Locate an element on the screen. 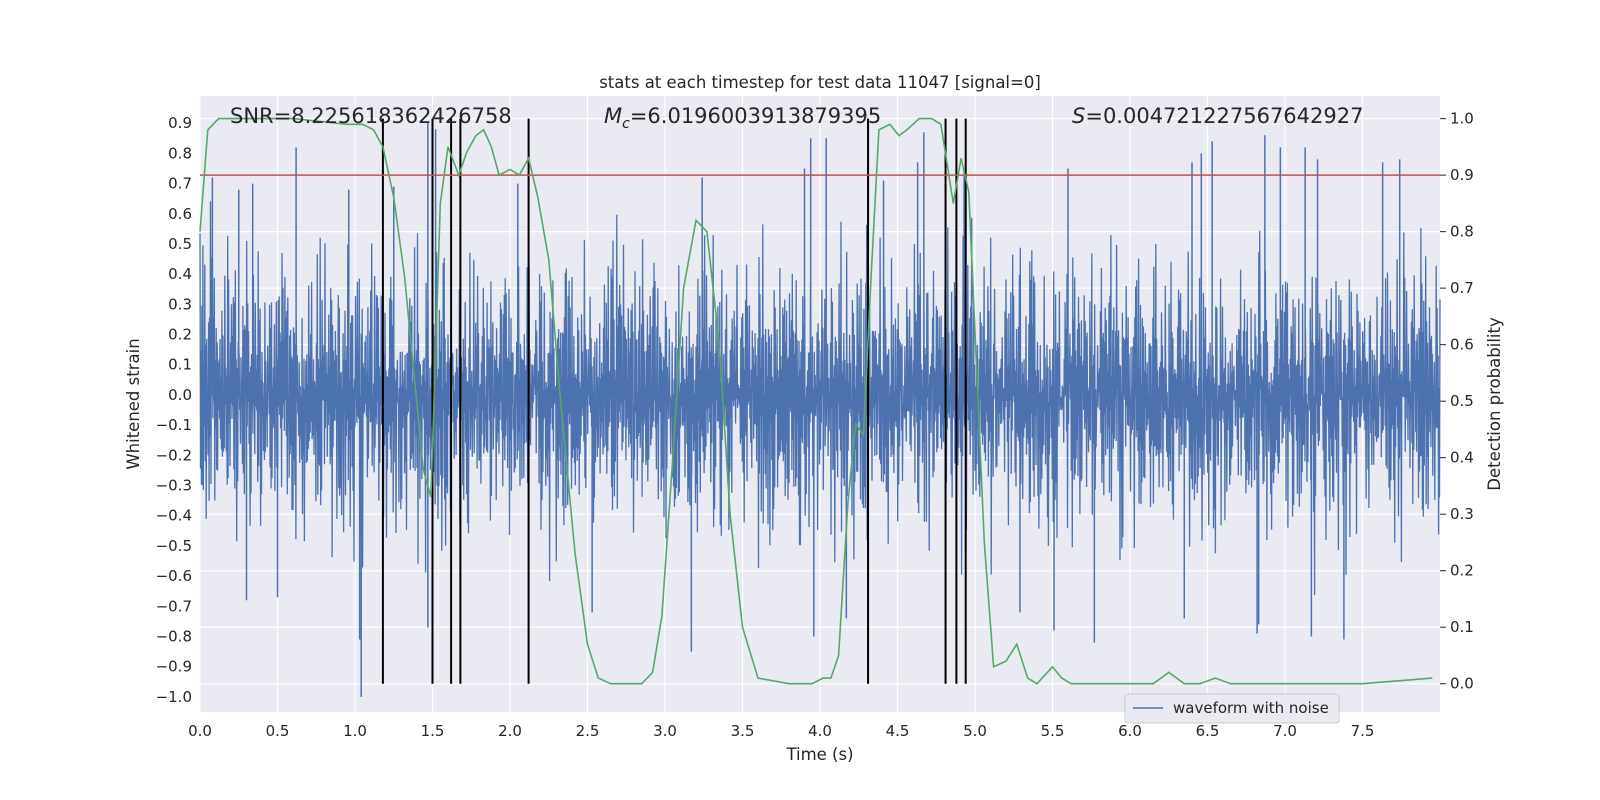 Image resolution: width=1600 pixels, height=800 pixels. s-annotation: S=0.004721227567642927 is located at coordinates (1217, 116).